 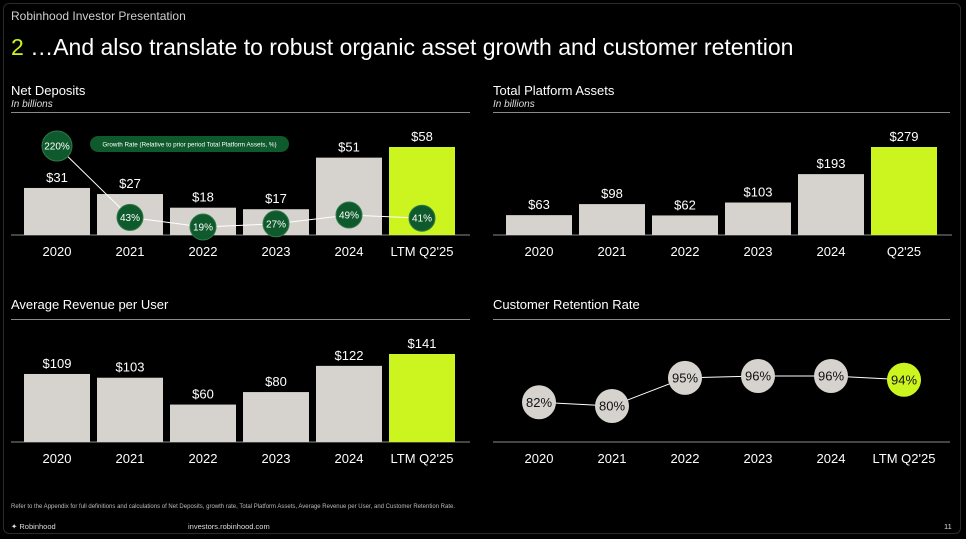 What do you see at coordinates (904, 136) in the screenshot?
I see `bar-value-label: $279` at bounding box center [904, 136].